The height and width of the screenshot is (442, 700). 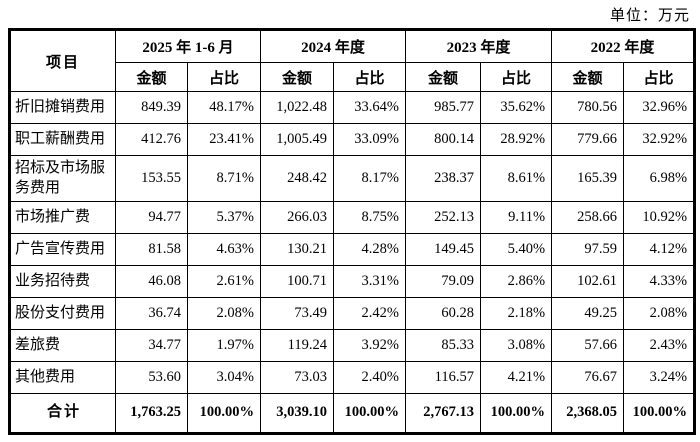 What do you see at coordinates (443, 139) in the screenshot?
I see `amount-cell: 800.14` at bounding box center [443, 139].